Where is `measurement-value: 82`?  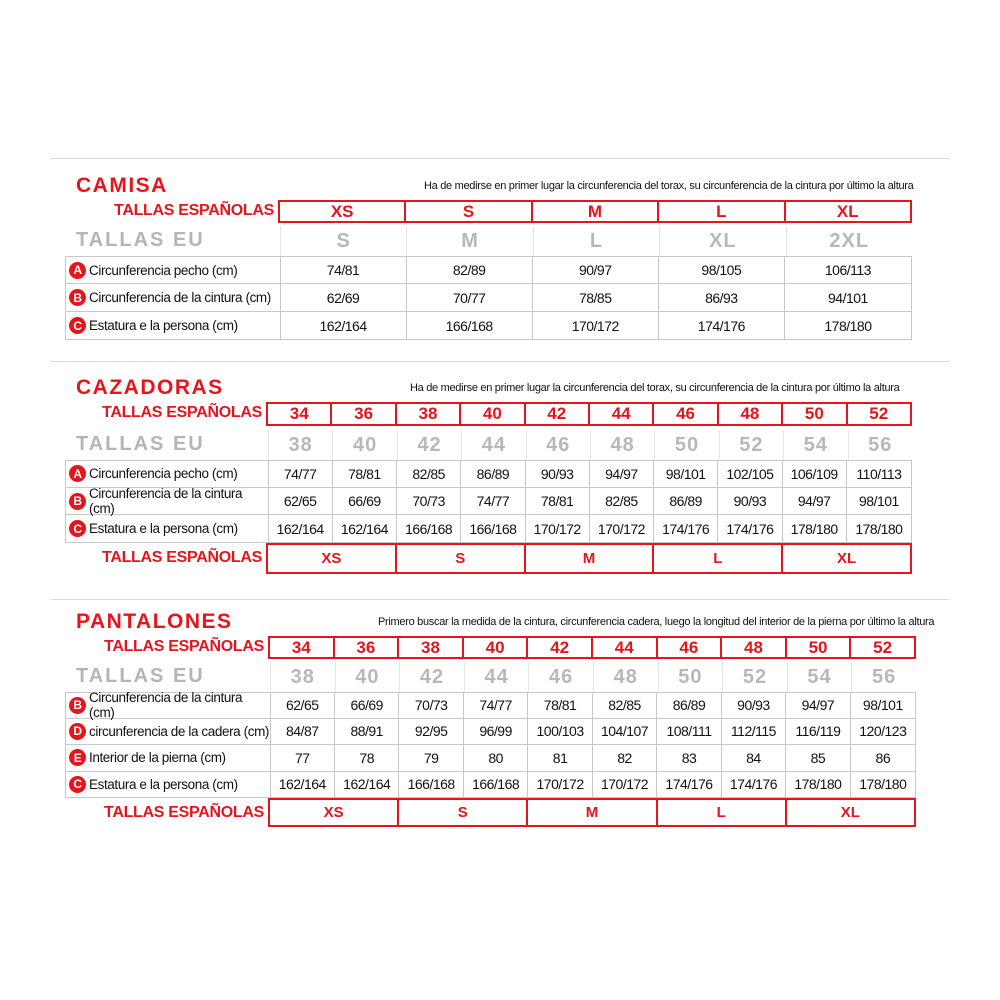 measurement-value: 82 is located at coordinates (625, 758).